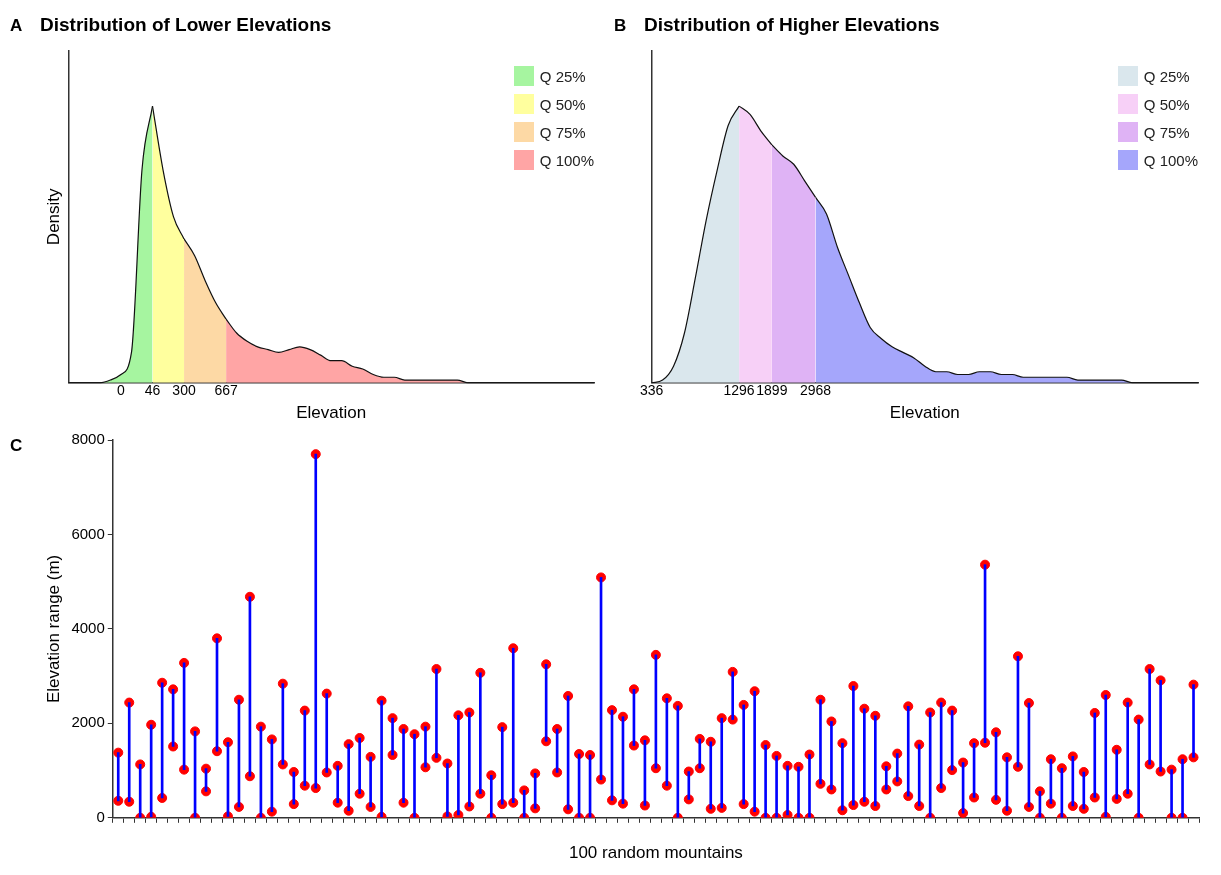  What do you see at coordinates (816, 390) in the screenshot?
I see `x-tick-label: 2968` at bounding box center [816, 390].